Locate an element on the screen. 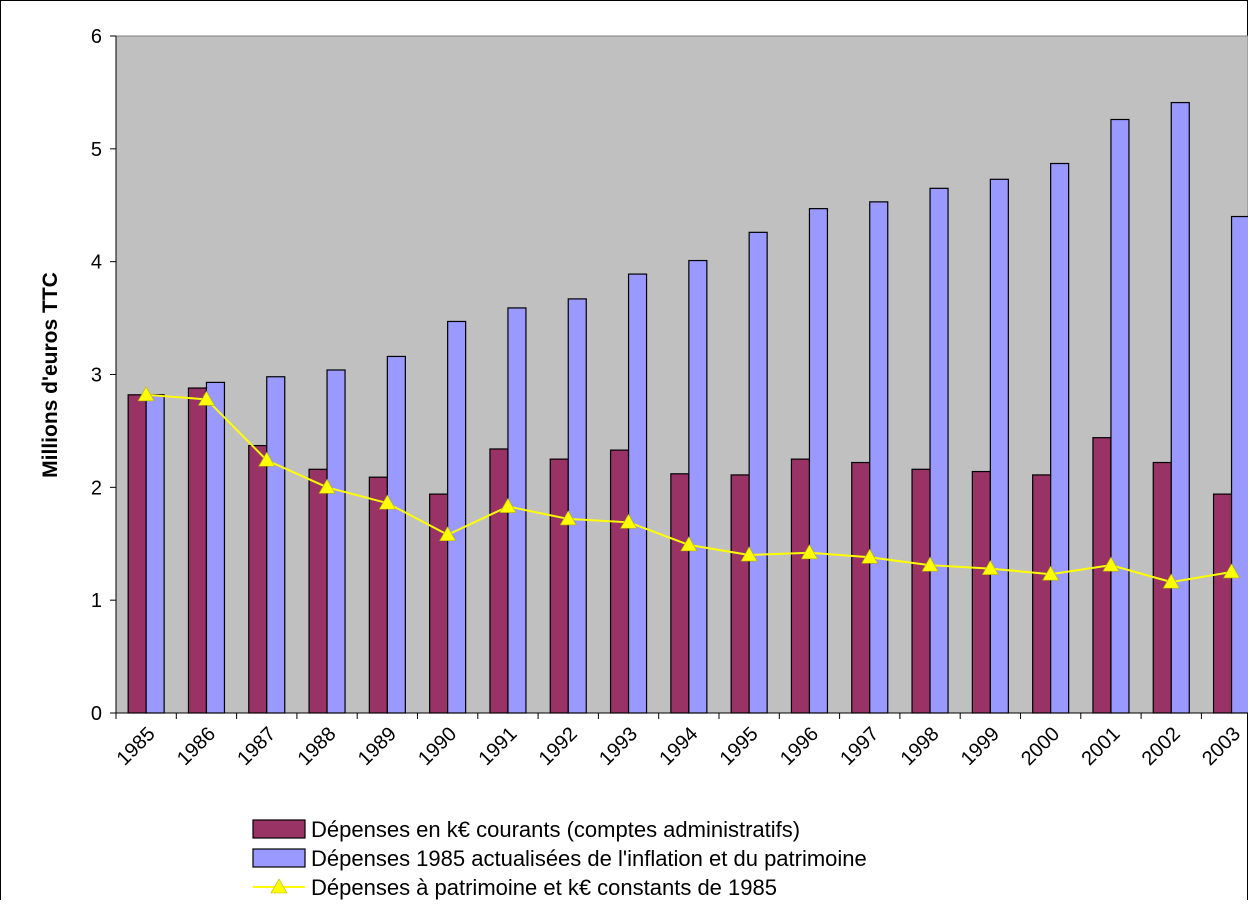  line-point-1998 is located at coordinates (930, 564).